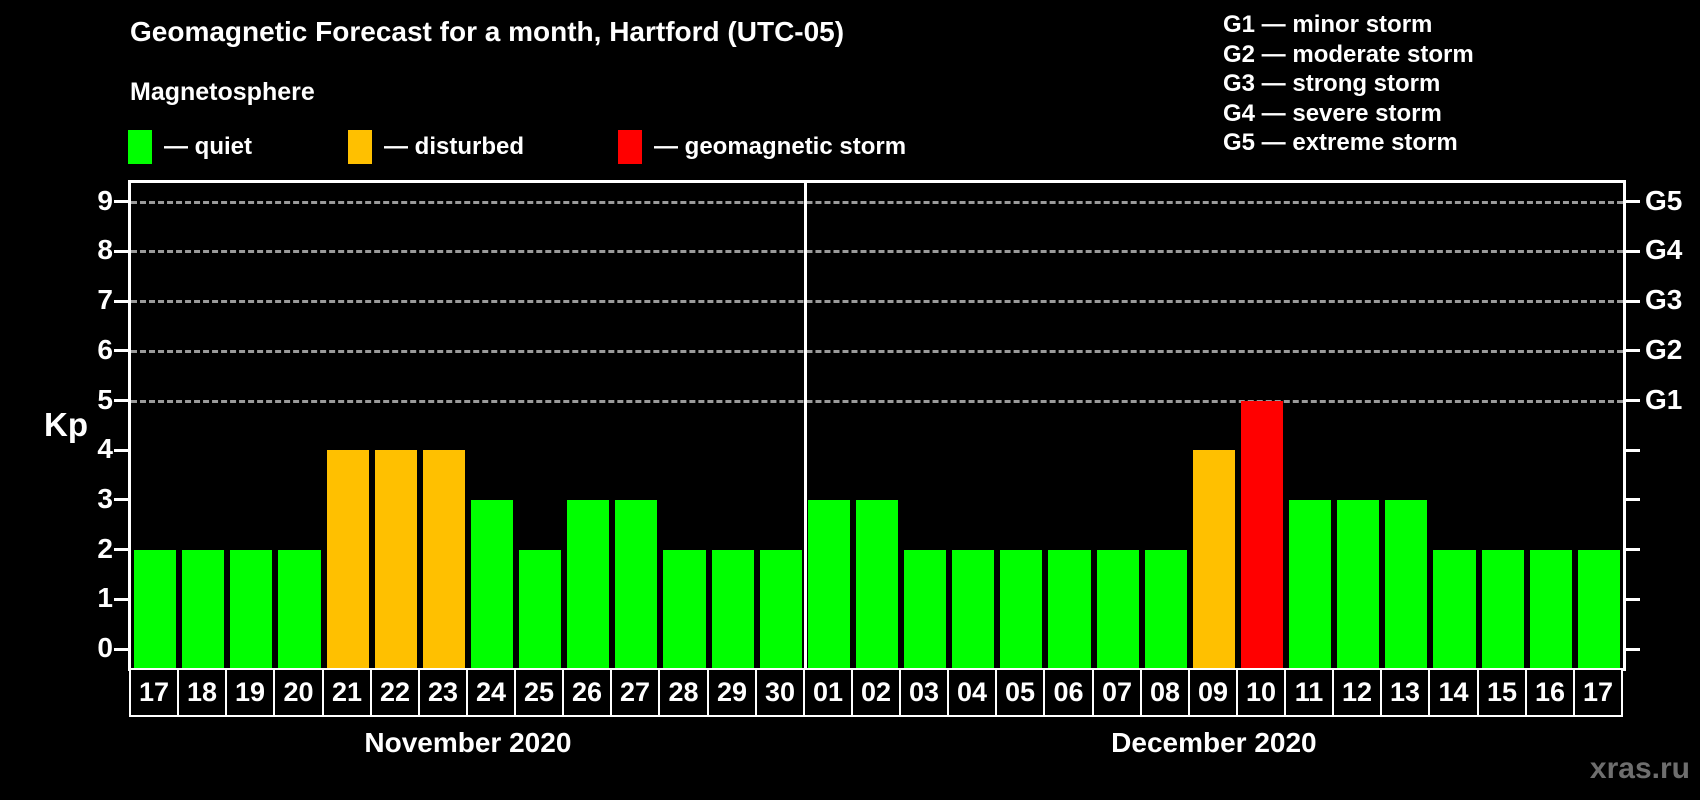  I want to click on kp-axis-label: 6, so click(105, 349).